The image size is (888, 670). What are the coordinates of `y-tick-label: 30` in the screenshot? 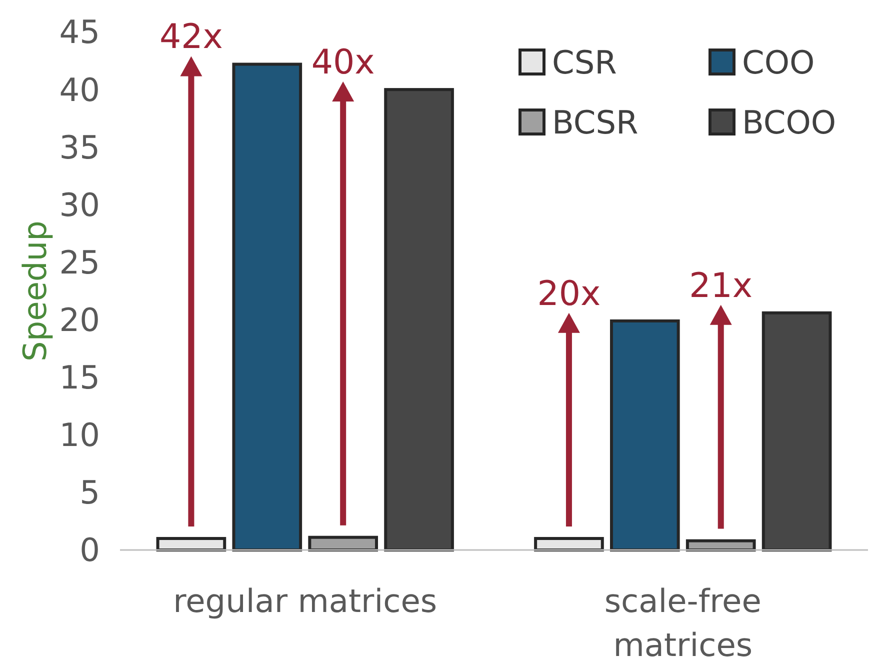 It's located at (79, 205).